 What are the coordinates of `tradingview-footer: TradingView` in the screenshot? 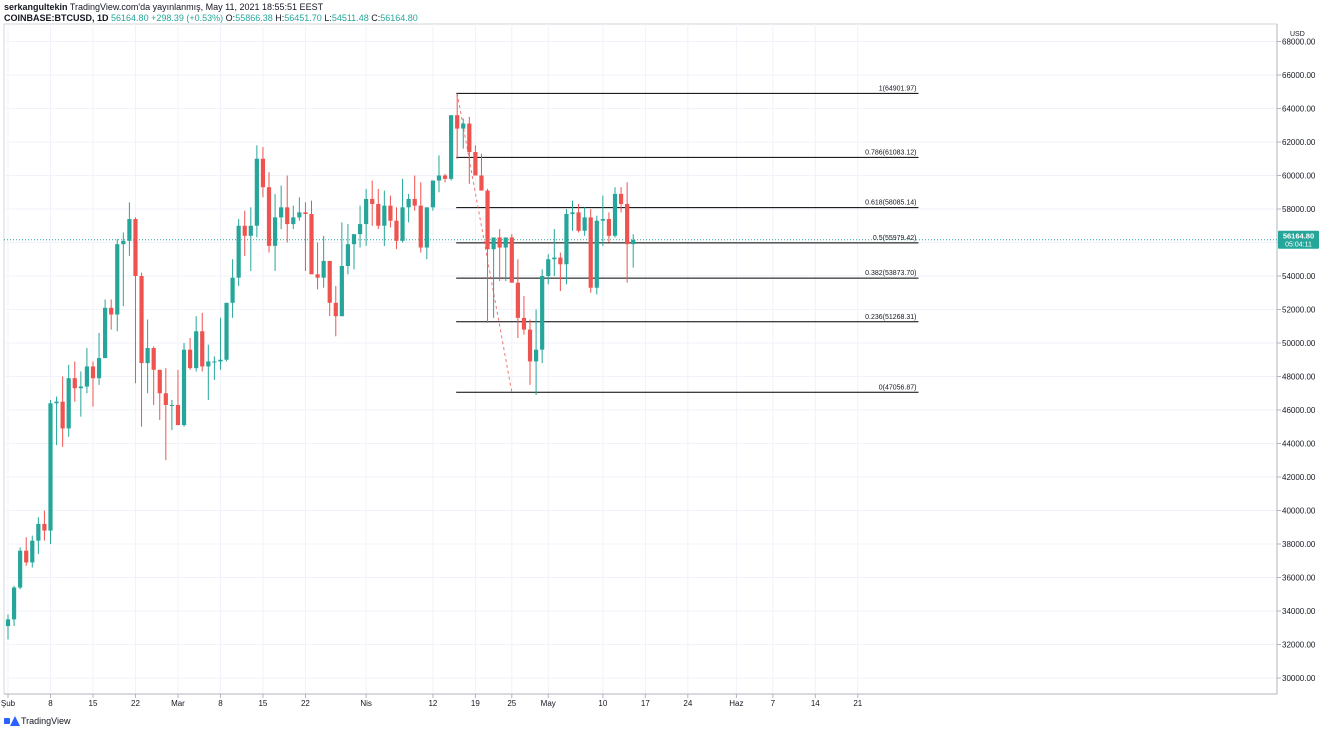 It's located at (37, 721).